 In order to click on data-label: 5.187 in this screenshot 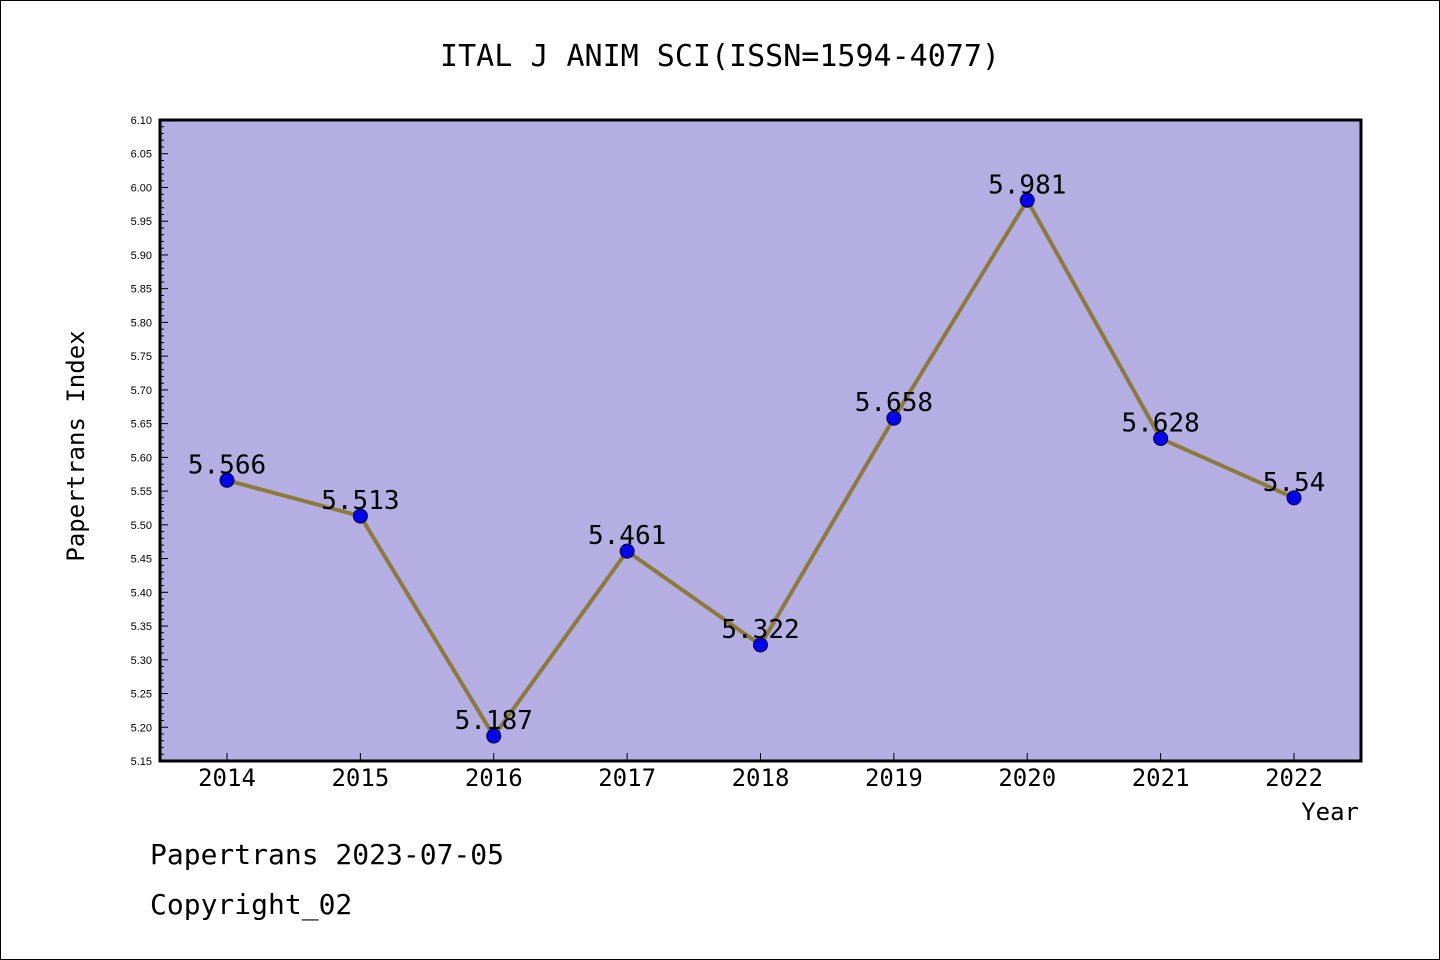, I will do `click(494, 721)`.